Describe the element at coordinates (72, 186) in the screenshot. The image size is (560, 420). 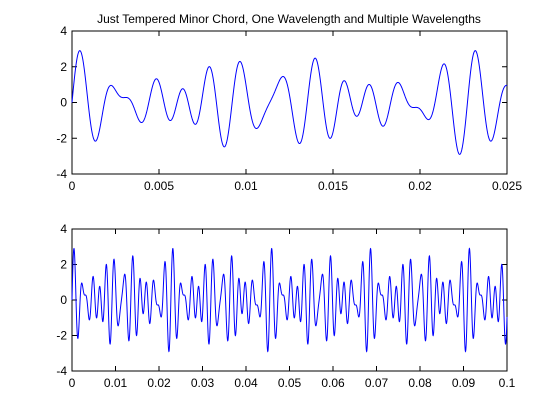
I see `top-x-tick-label: 0` at that location.